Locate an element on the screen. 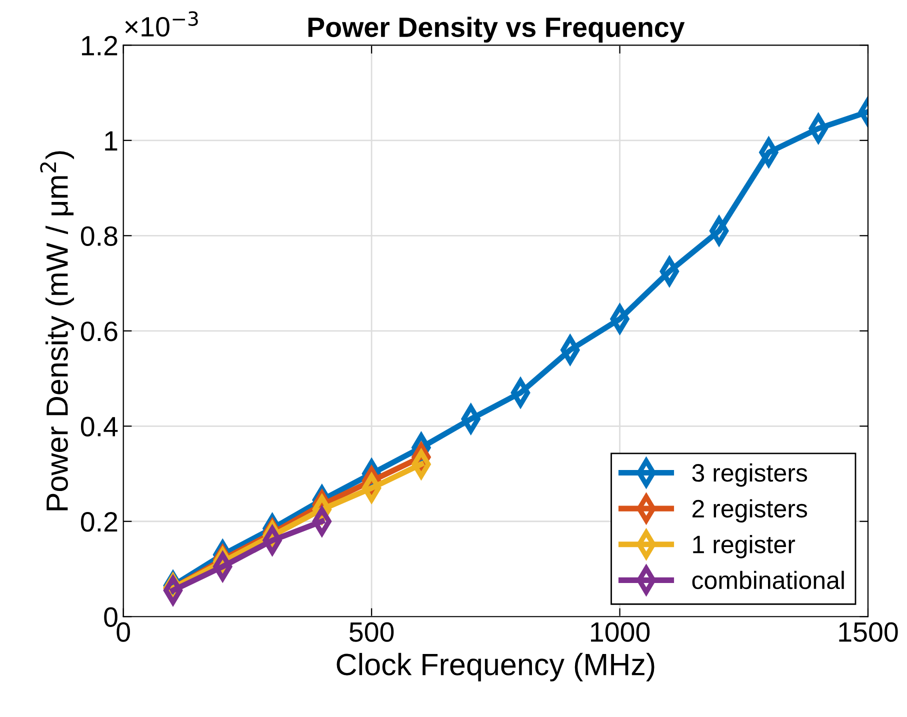  x-axis-title: Clock Frequency (MHz) is located at coordinates (495, 667).